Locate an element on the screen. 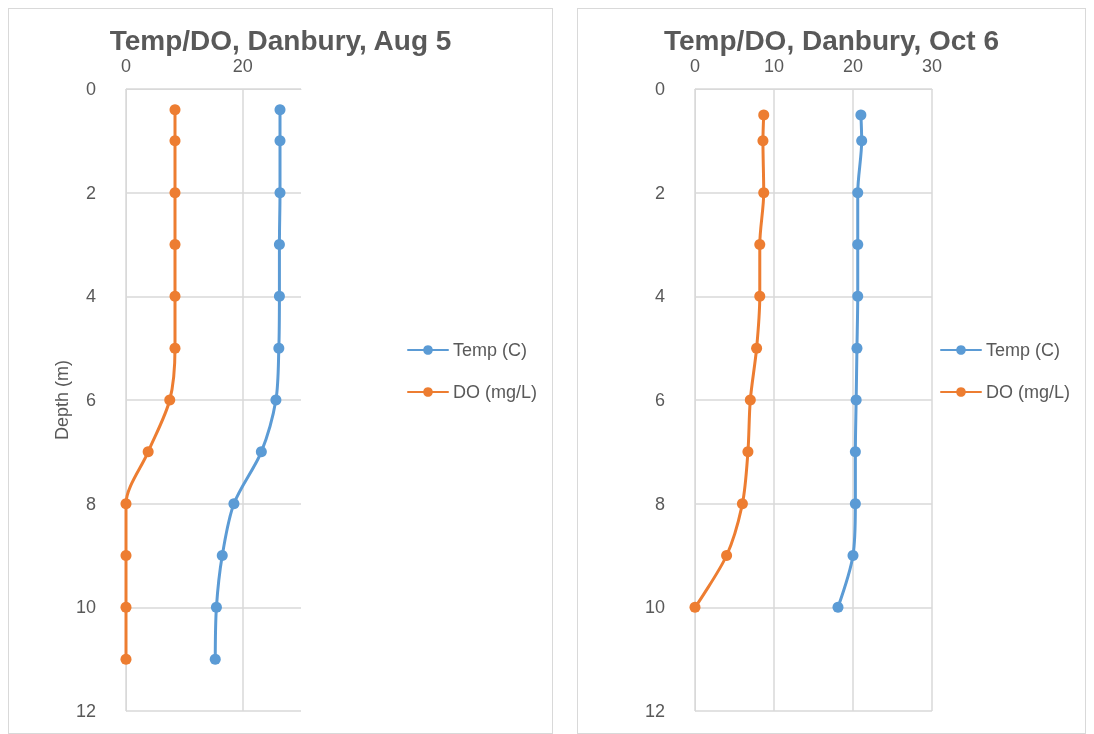 This screenshot has width=1094, height=734. x-tick-label: 30 is located at coordinates (932, 66).